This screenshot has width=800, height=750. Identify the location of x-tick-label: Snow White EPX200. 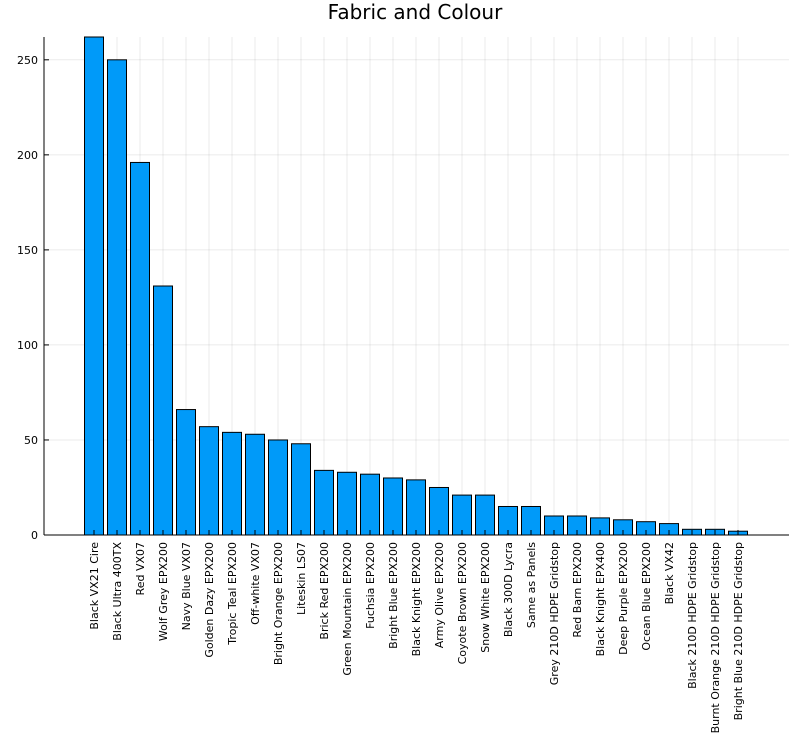
(485, 597).